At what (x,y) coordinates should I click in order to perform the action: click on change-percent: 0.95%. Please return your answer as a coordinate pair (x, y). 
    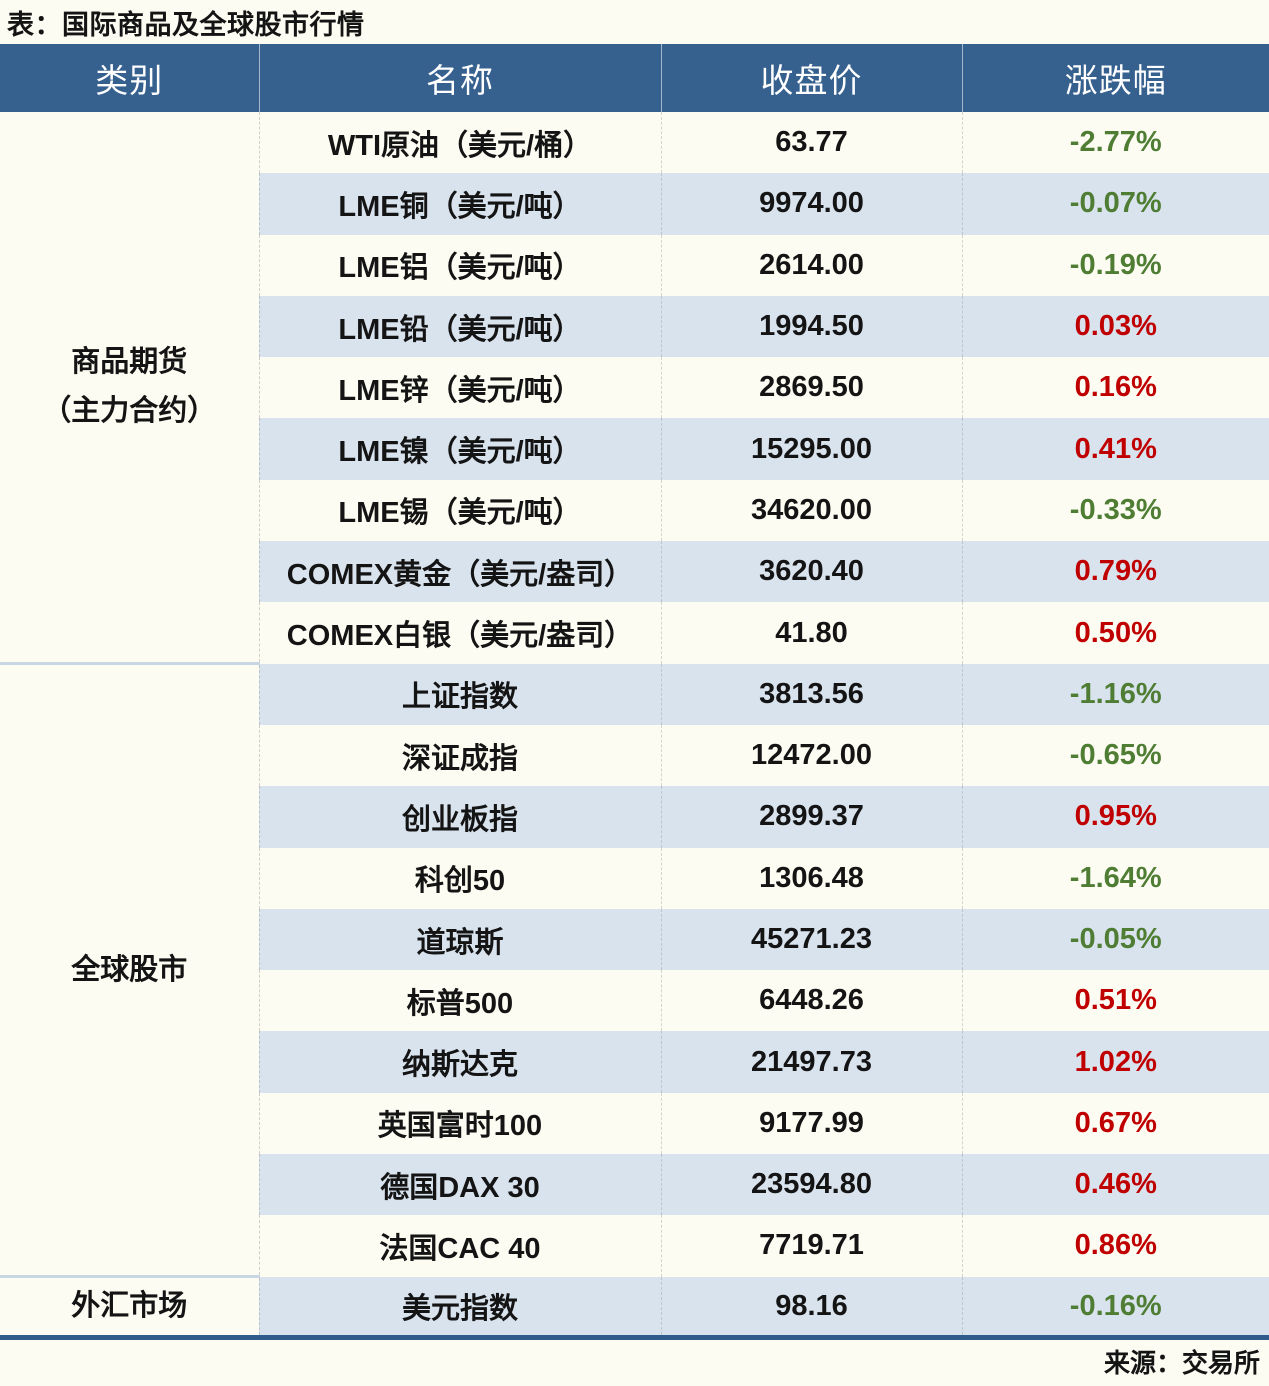
    Looking at the image, I should click on (1115, 817).